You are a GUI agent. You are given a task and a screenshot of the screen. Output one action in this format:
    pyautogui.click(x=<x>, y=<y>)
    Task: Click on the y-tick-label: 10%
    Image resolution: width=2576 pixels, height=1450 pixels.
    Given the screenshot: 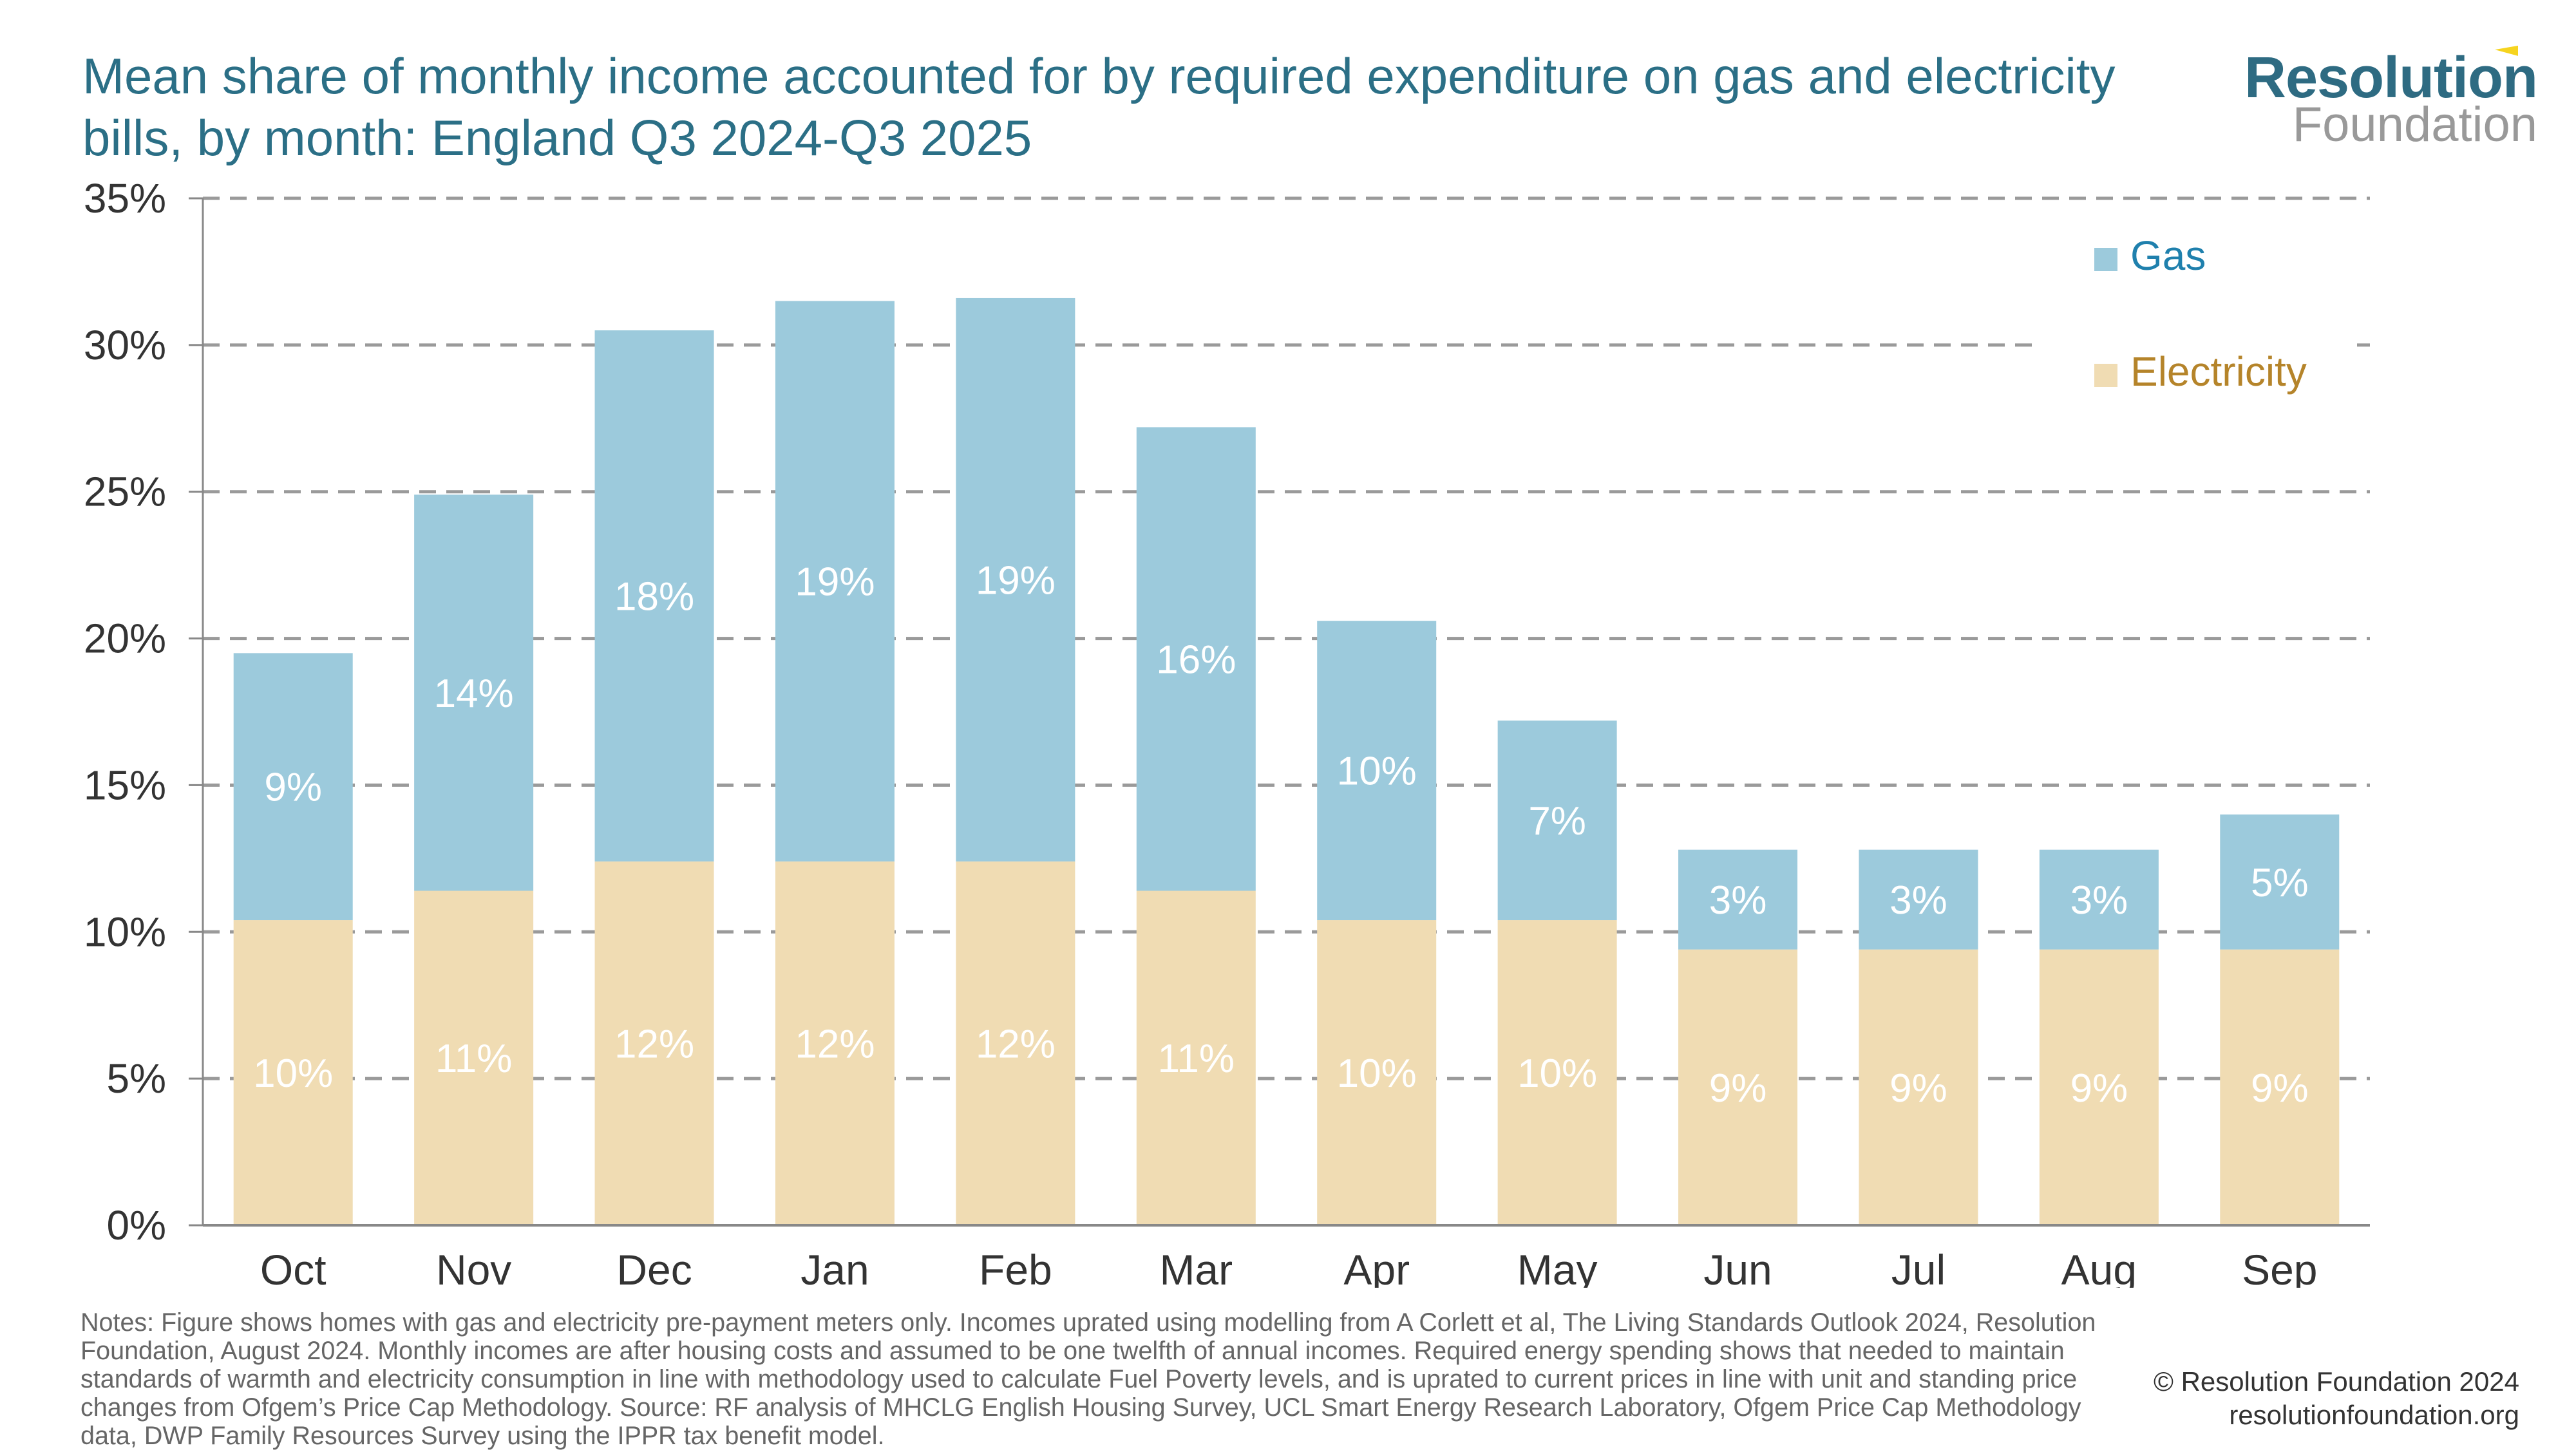 What is the action you would take?
    pyautogui.click(x=125, y=932)
    